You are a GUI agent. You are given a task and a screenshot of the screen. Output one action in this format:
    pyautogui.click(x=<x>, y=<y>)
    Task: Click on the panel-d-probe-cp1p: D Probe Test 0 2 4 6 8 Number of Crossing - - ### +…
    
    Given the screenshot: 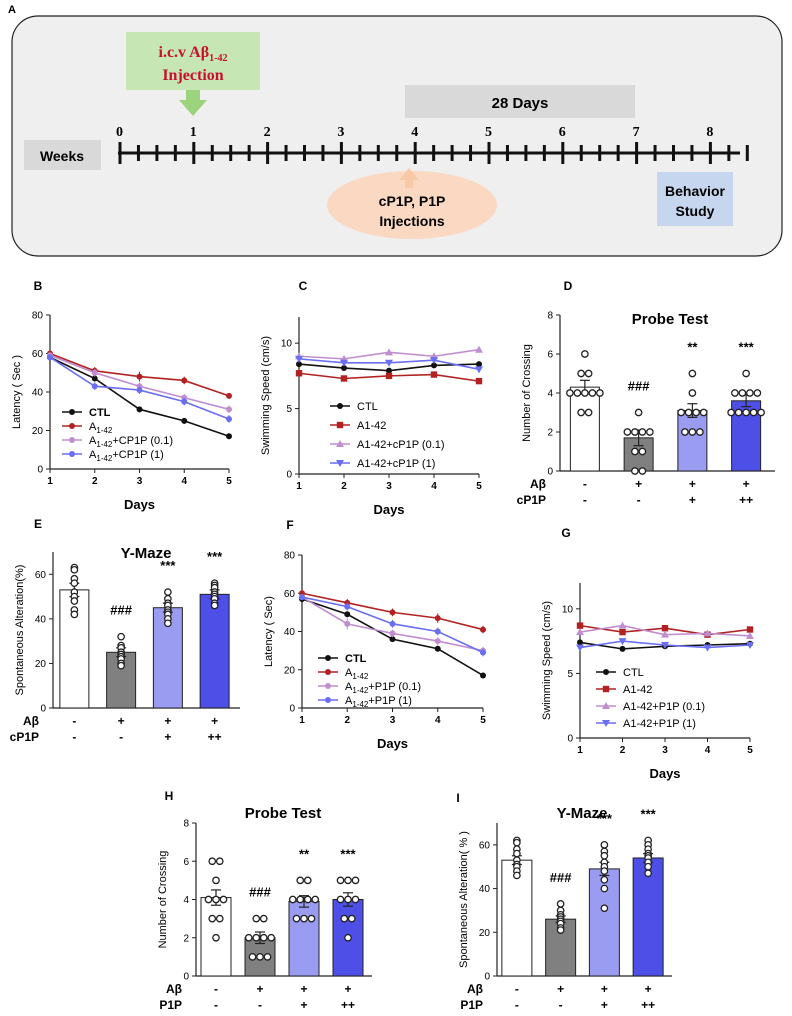 What is the action you would take?
    pyautogui.click(x=646, y=393)
    